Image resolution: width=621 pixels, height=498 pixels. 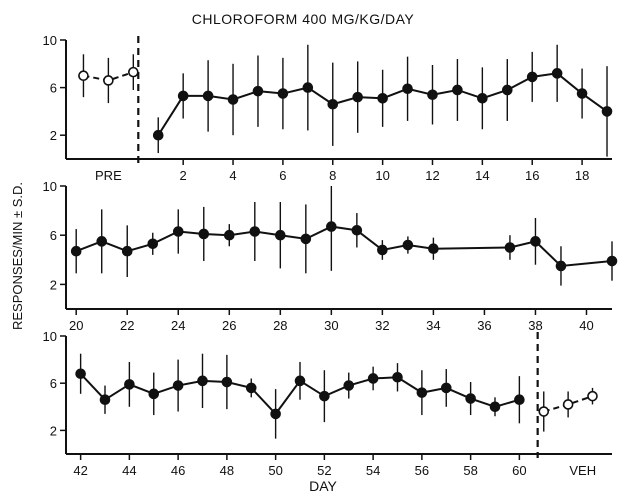 I want to click on x-tick-label: 58, so click(x=470, y=470).